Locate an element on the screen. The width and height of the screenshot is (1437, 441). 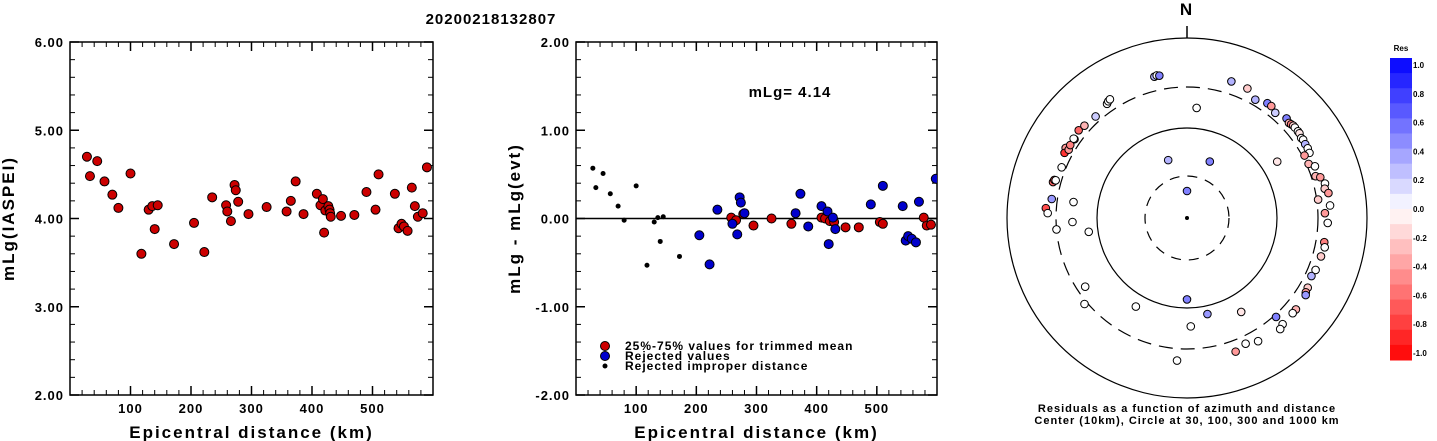
legend-marker is located at coordinates (605, 366).